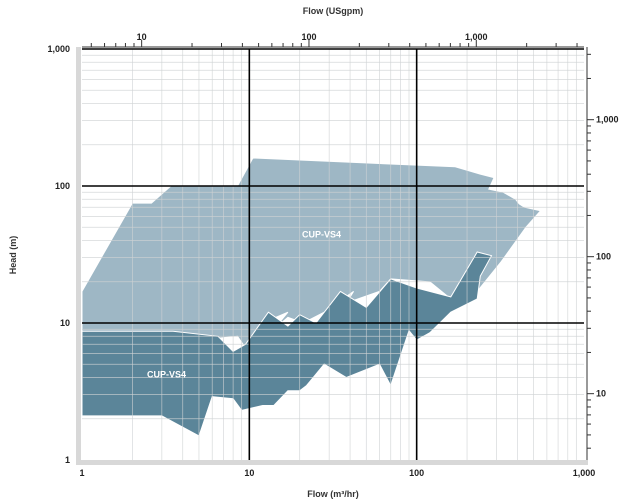 Image resolution: width=630 pixels, height=504 pixels. Describe the element at coordinates (65, 323) in the screenshot. I see `y-tick-label: 10` at that location.